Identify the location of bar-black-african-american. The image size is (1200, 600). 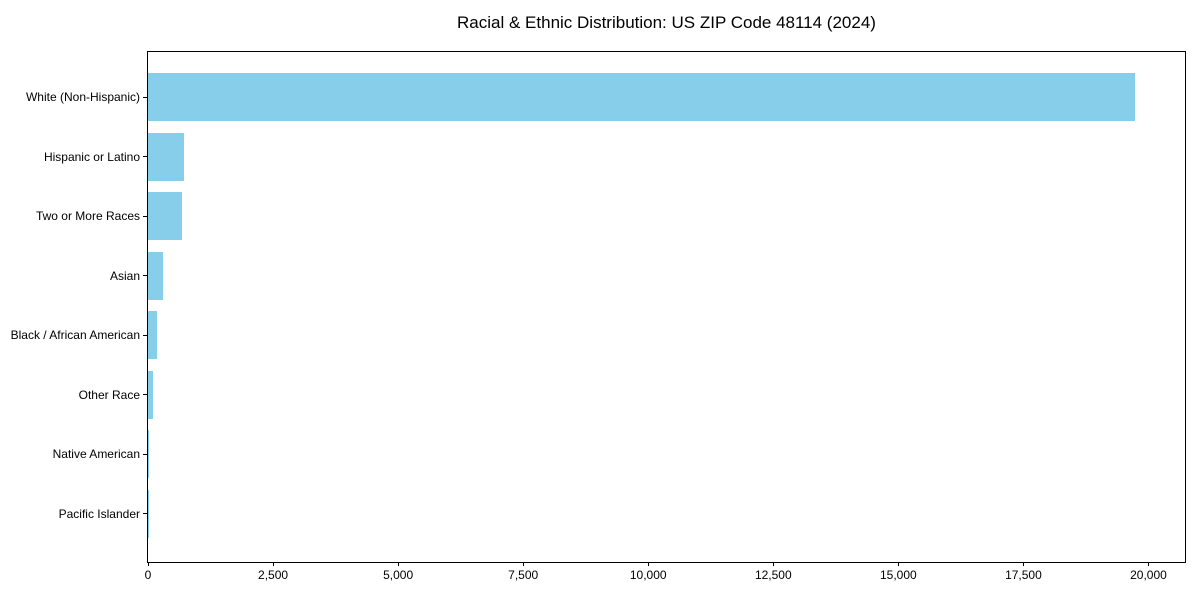
(152, 335).